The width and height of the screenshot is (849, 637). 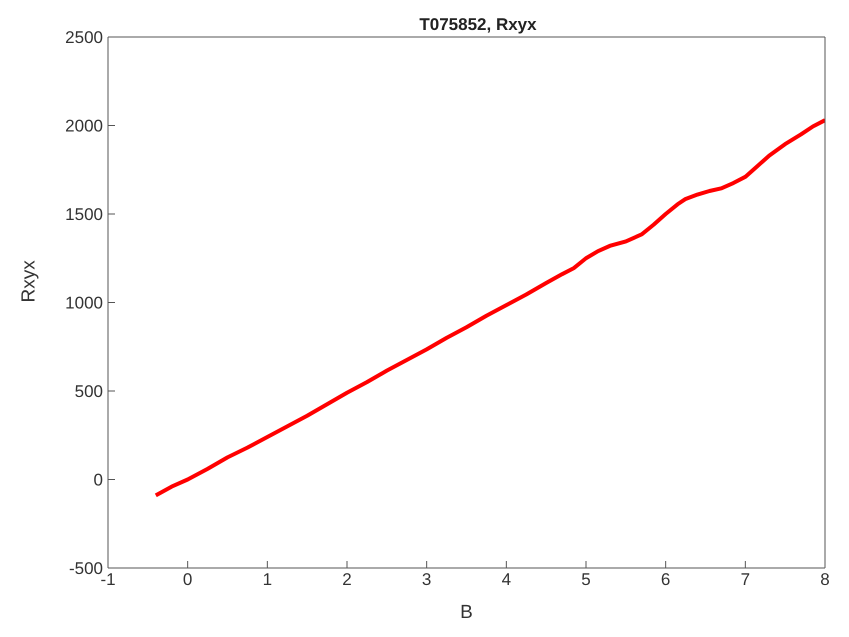 What do you see at coordinates (347, 580) in the screenshot?
I see `x-tick-label: 2` at bounding box center [347, 580].